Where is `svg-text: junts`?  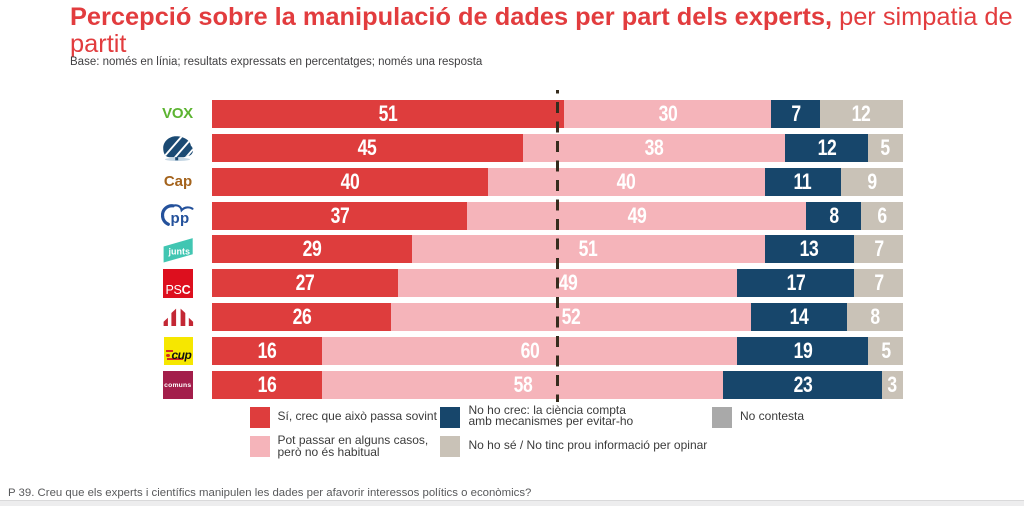
svg-text: junts is located at coordinates (178, 251).